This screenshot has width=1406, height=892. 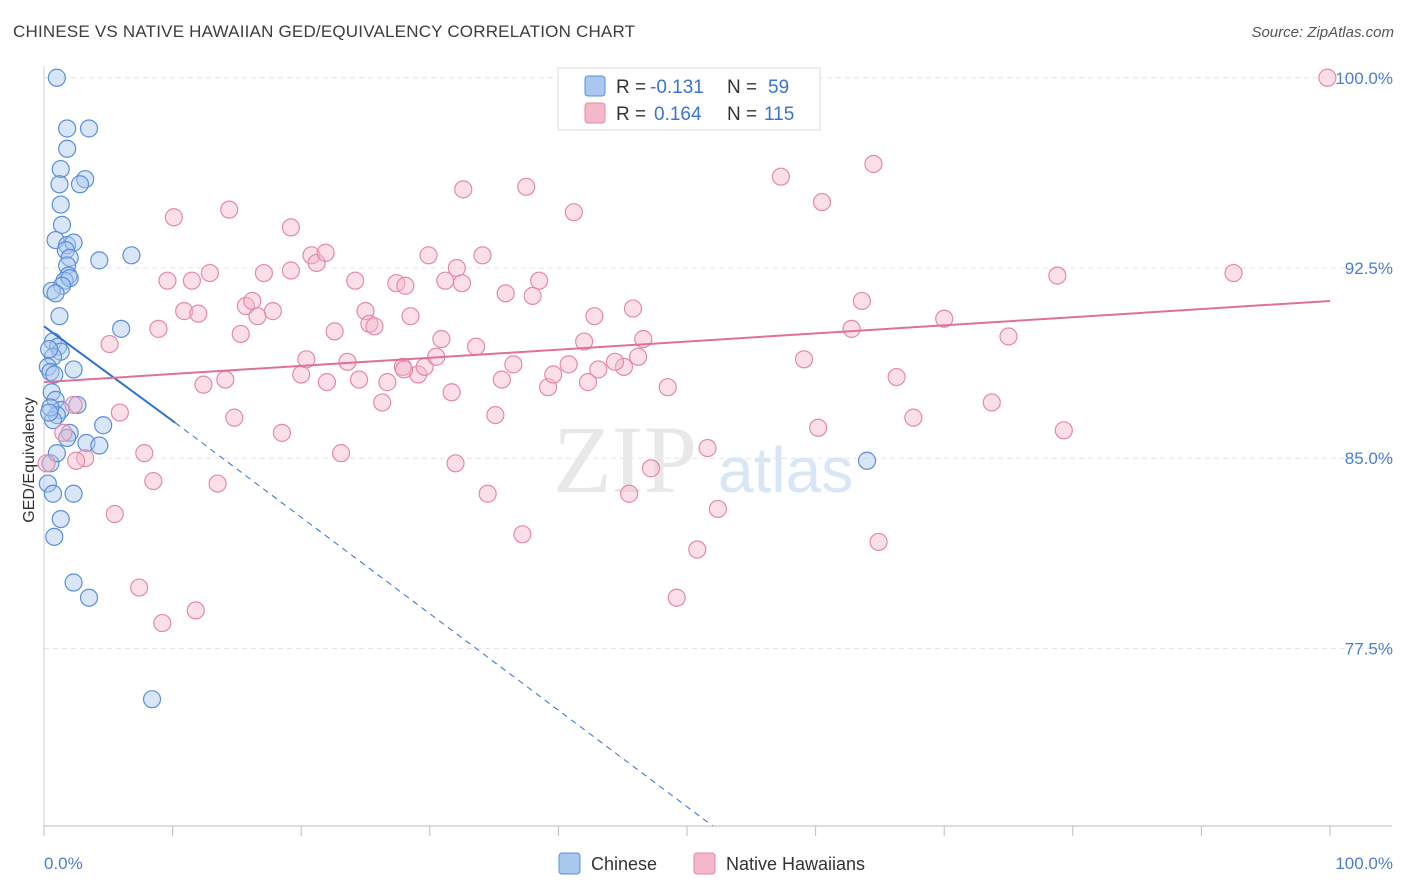 What do you see at coordinates (1369, 648) in the screenshot?
I see `y-tick-label-0: 77.5%` at bounding box center [1369, 648].